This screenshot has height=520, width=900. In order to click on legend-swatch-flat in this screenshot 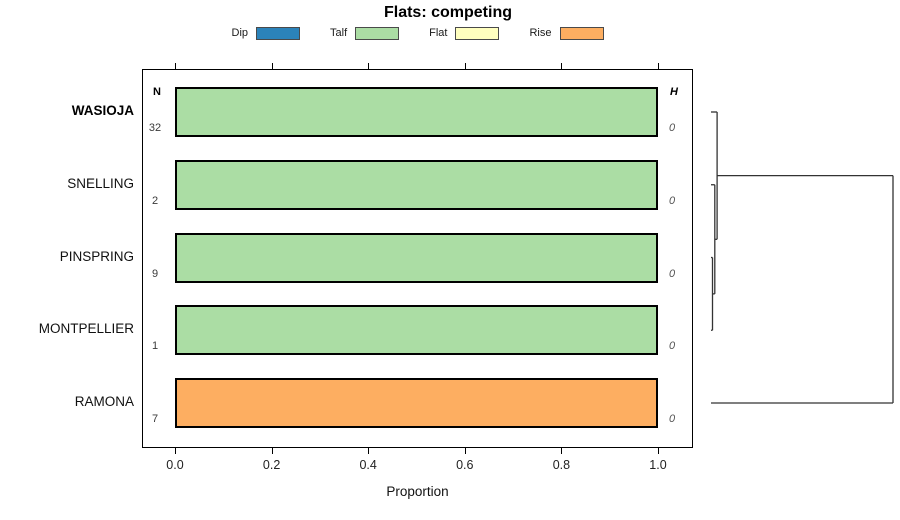, I will do `click(477, 33)`.